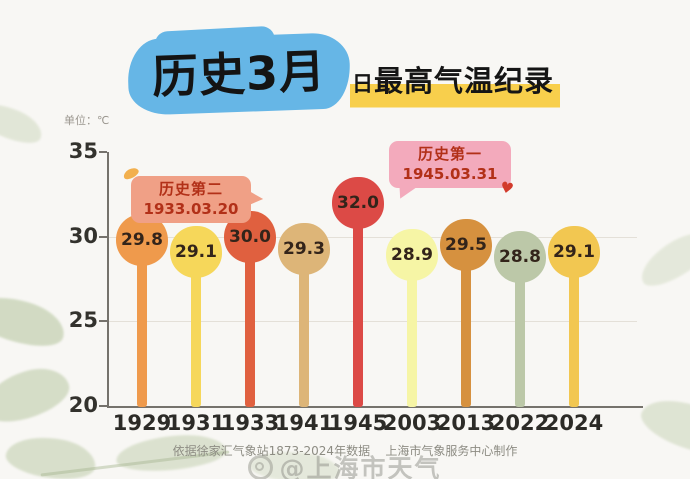 Image resolution: width=690 pixels, height=479 pixels. I want to click on year-label-2003: 2003, so click(412, 423).